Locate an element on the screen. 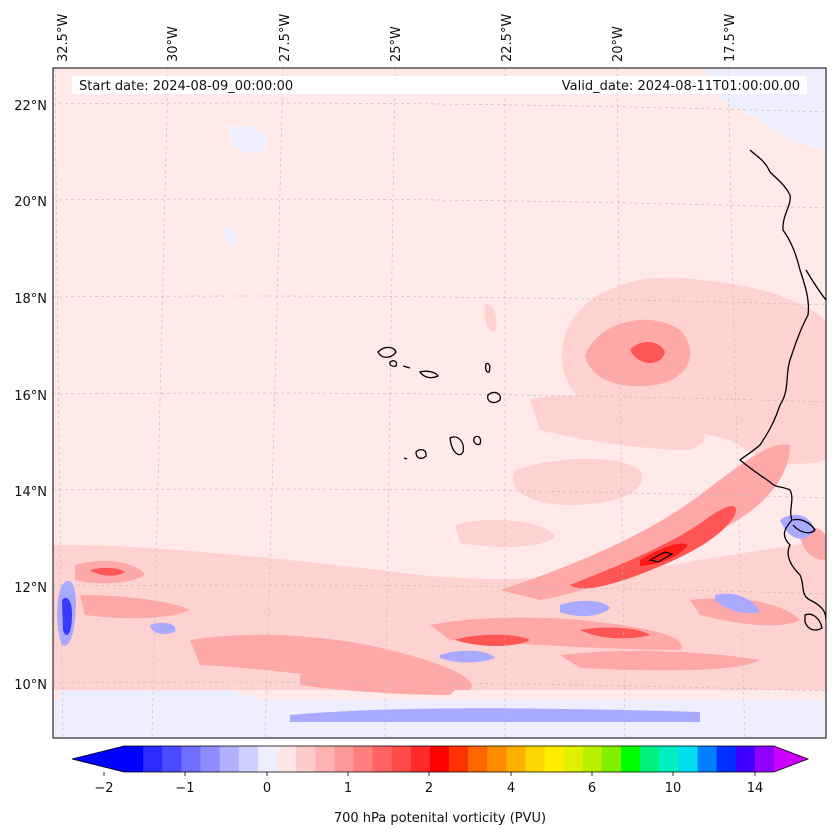 Image resolution: width=837 pixels, height=840 pixels. colorbar-outline is located at coordinates (440, 759).